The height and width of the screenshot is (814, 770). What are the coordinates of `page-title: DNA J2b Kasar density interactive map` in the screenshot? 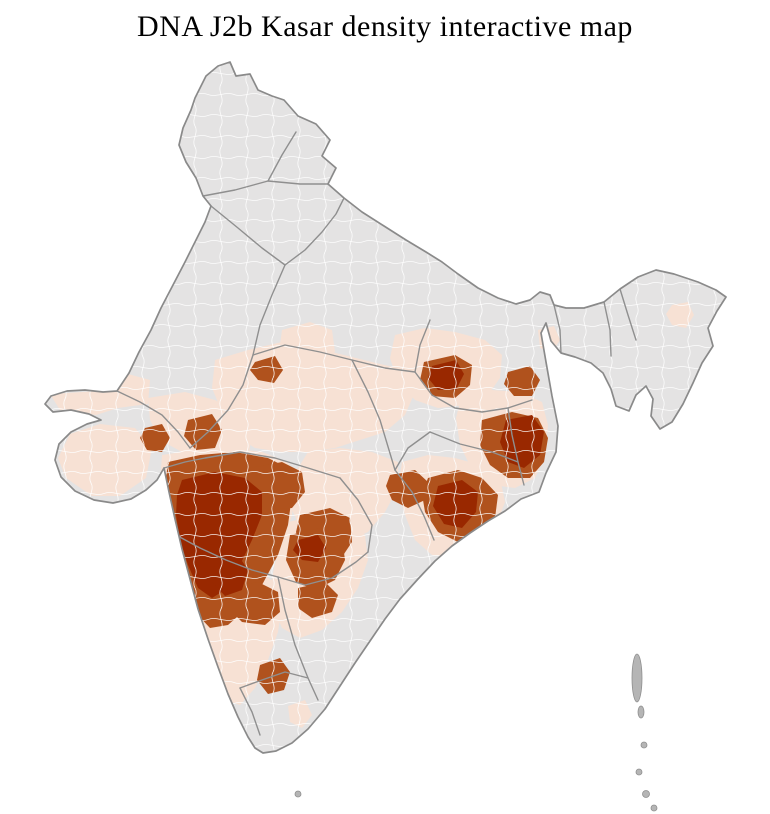 It's located at (385, 26).